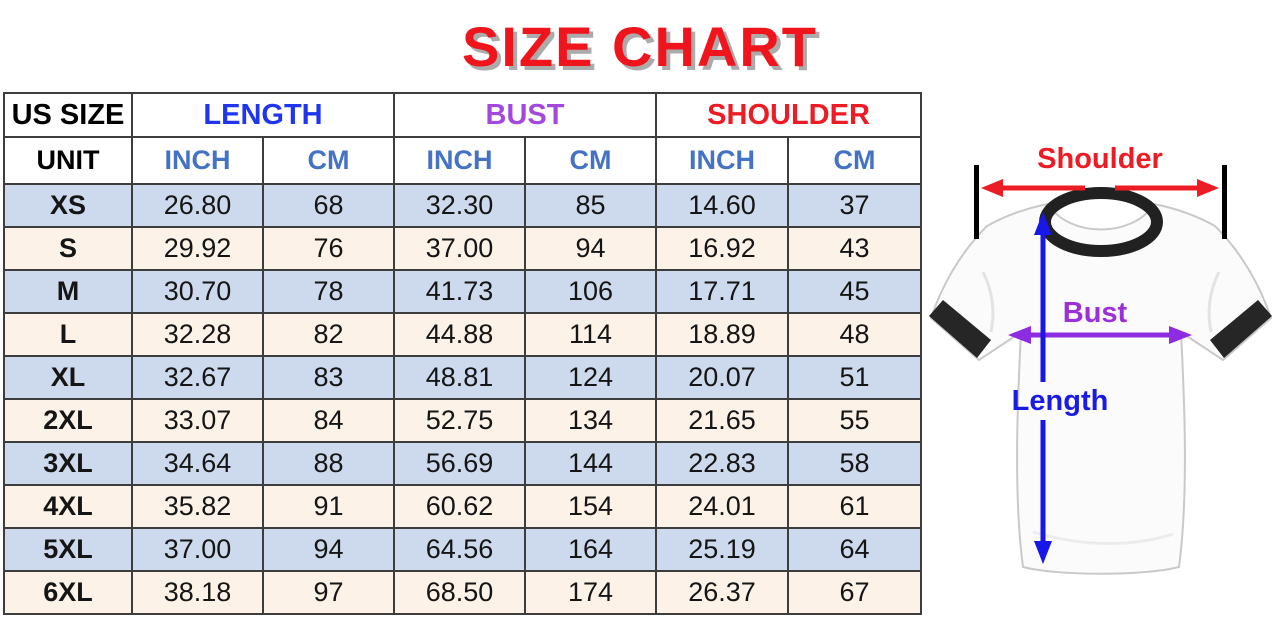  I want to click on table-row: 6XL 38.18 97 68.50 174 26.37 67, so click(463, 592).